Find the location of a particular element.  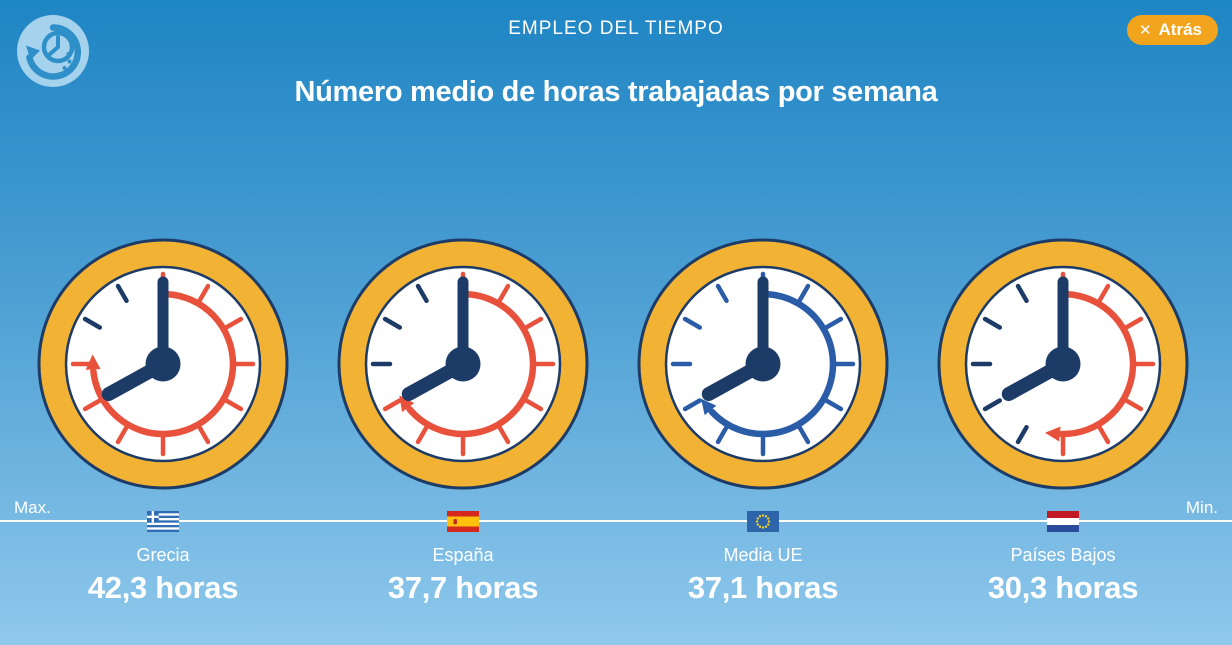

hours-value: 30,3 horas is located at coordinates (1063, 587).